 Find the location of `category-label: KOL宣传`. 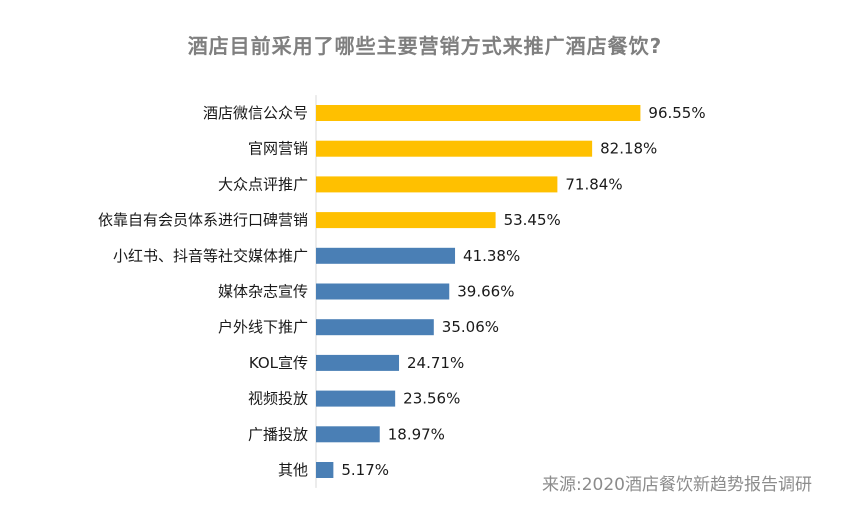

category-label: KOL宣传 is located at coordinates (278, 363).